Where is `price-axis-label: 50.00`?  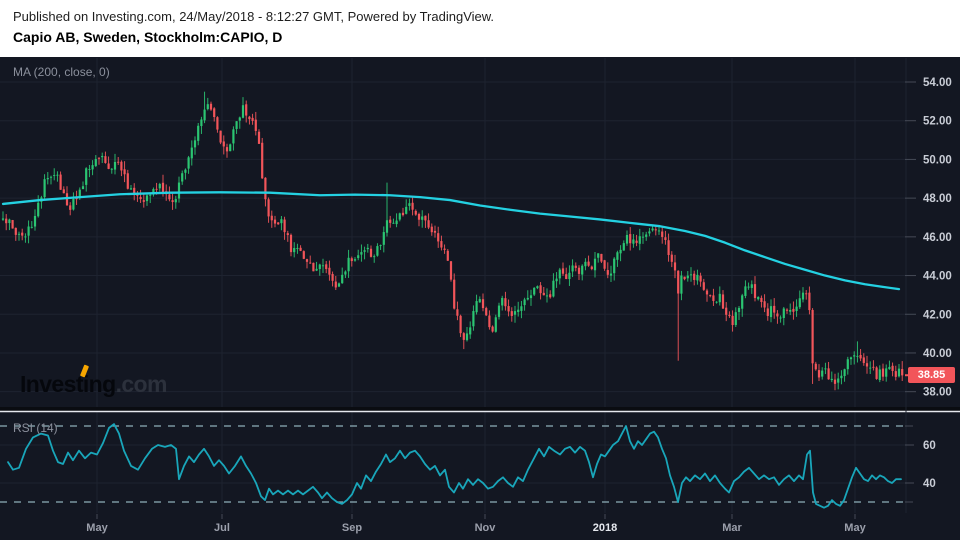 price-axis-label: 50.00 is located at coordinates (937, 160).